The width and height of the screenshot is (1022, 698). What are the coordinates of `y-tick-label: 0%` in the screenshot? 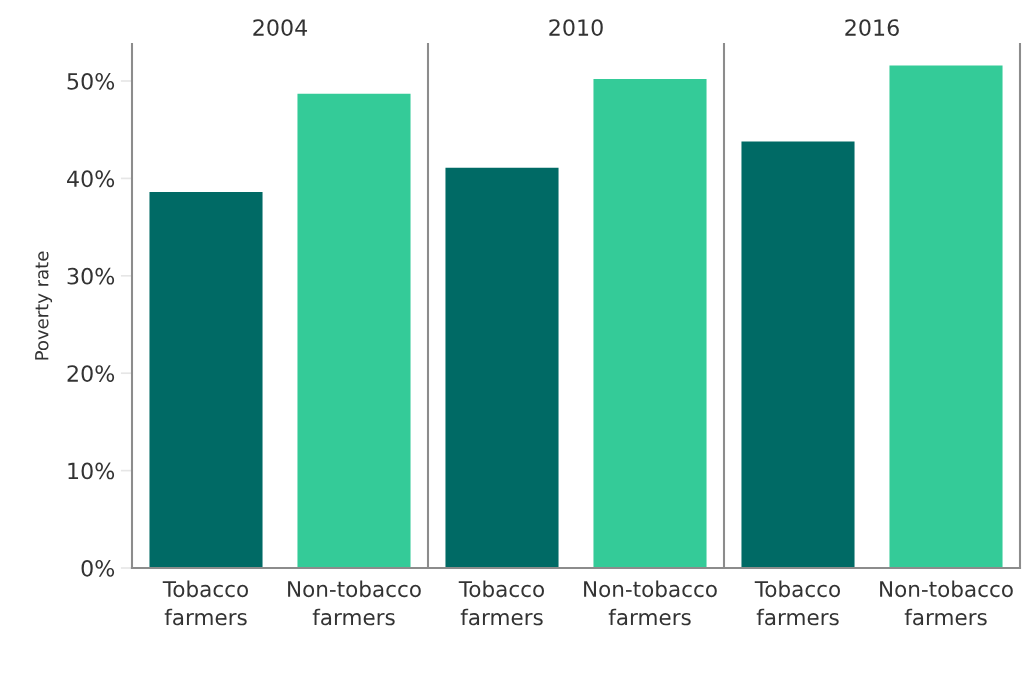 It's located at (98, 568).